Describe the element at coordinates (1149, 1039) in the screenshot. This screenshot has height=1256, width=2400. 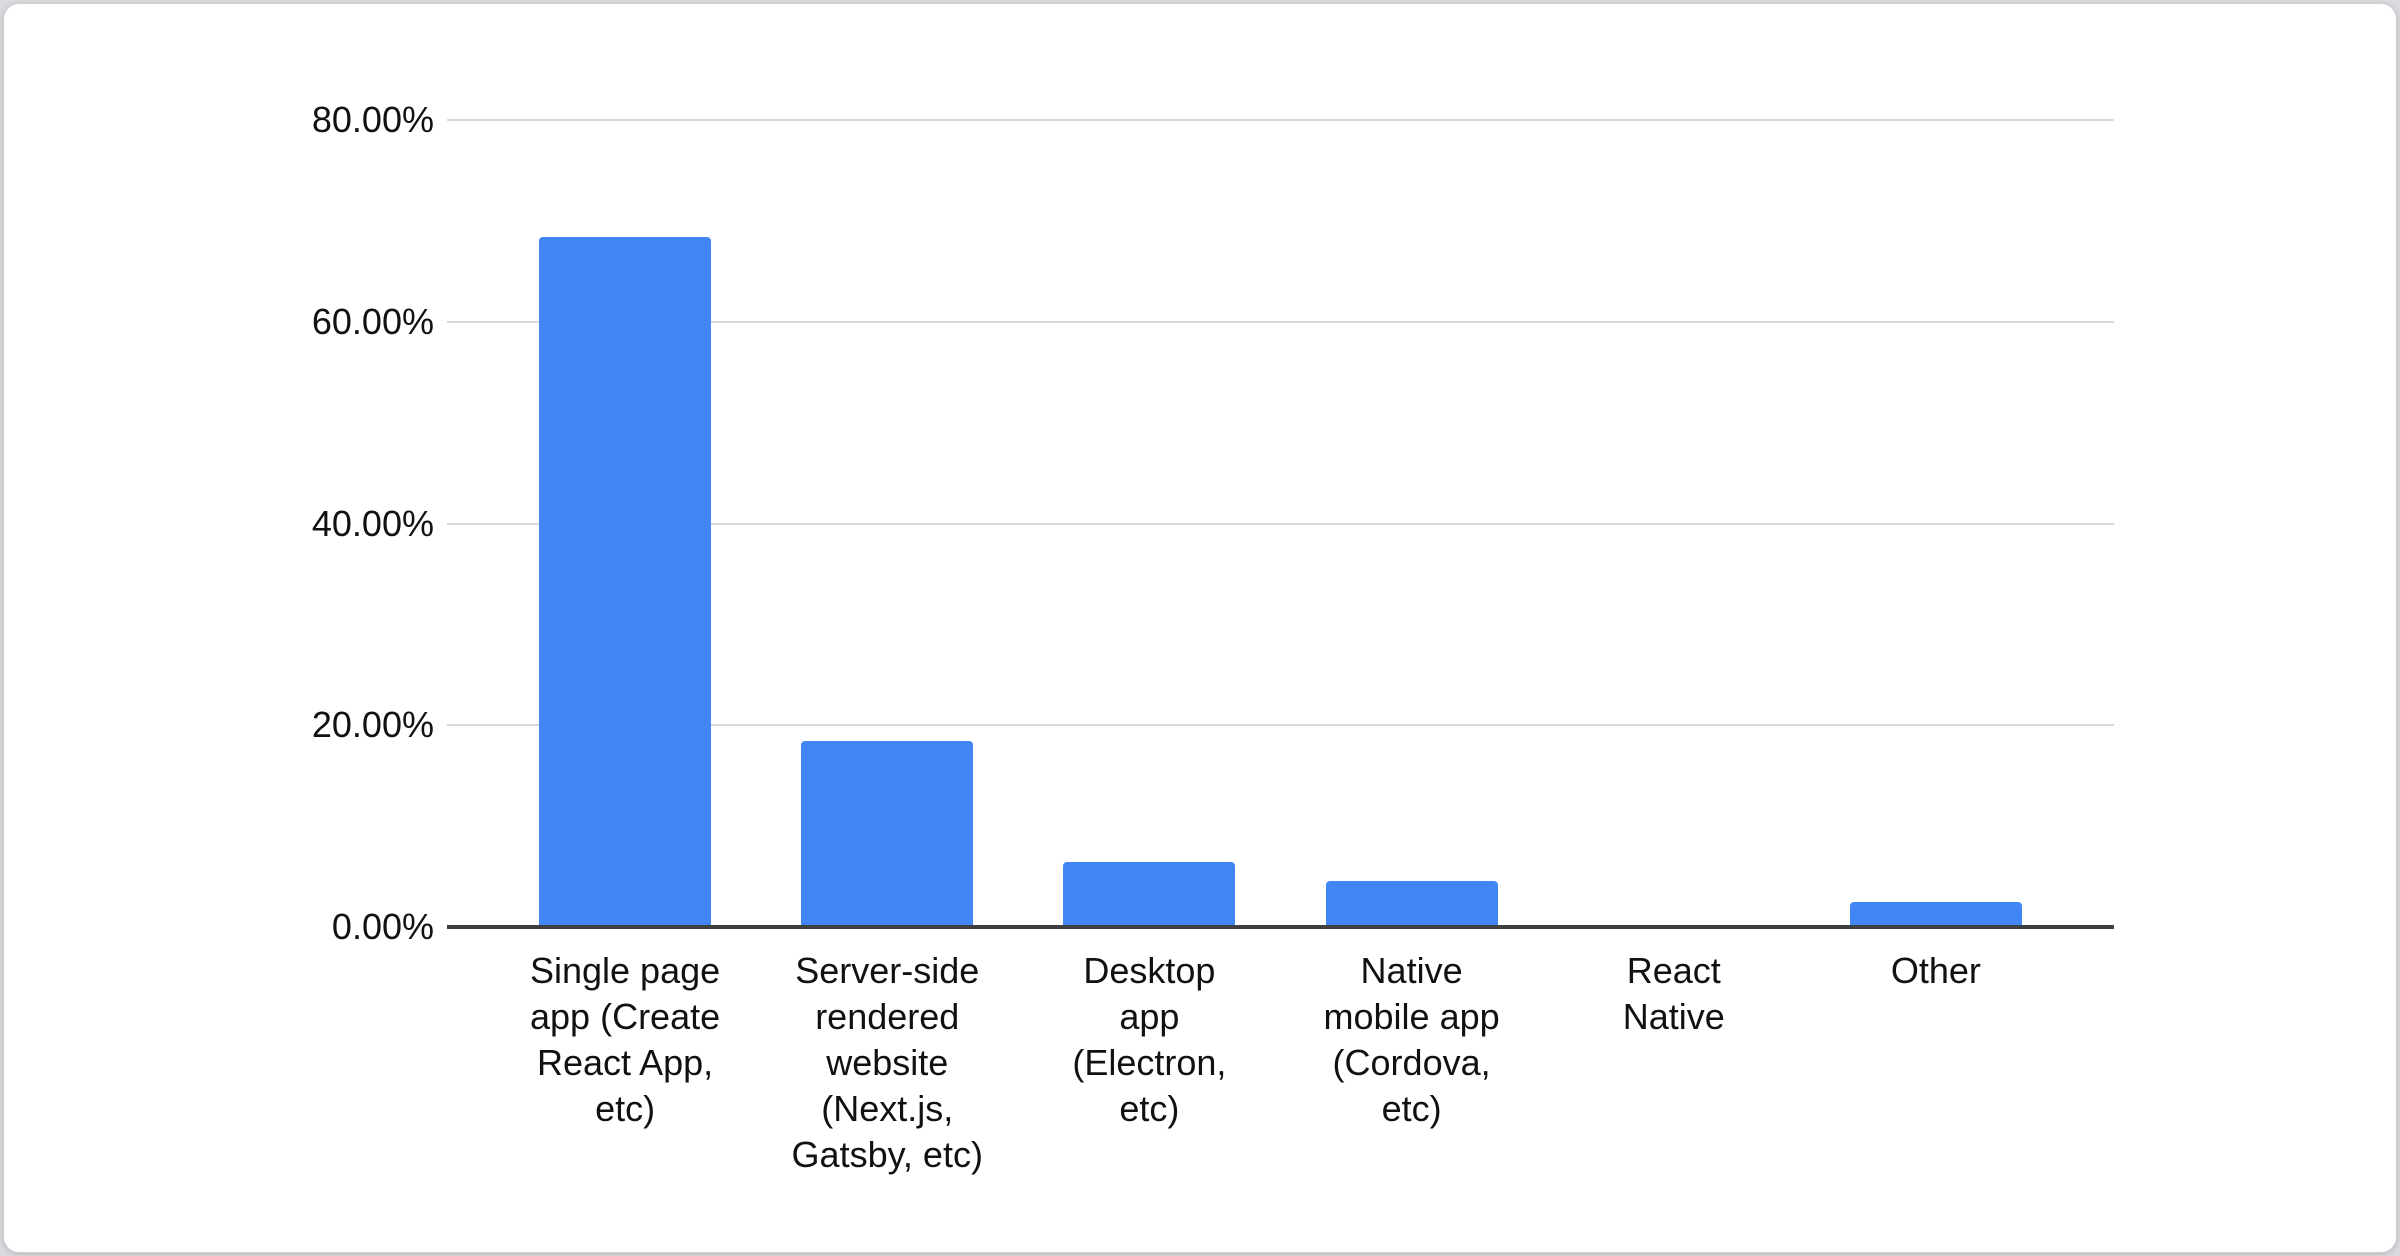
I see `x-axis-category-label: Desktop app (Electron, etc)` at that location.